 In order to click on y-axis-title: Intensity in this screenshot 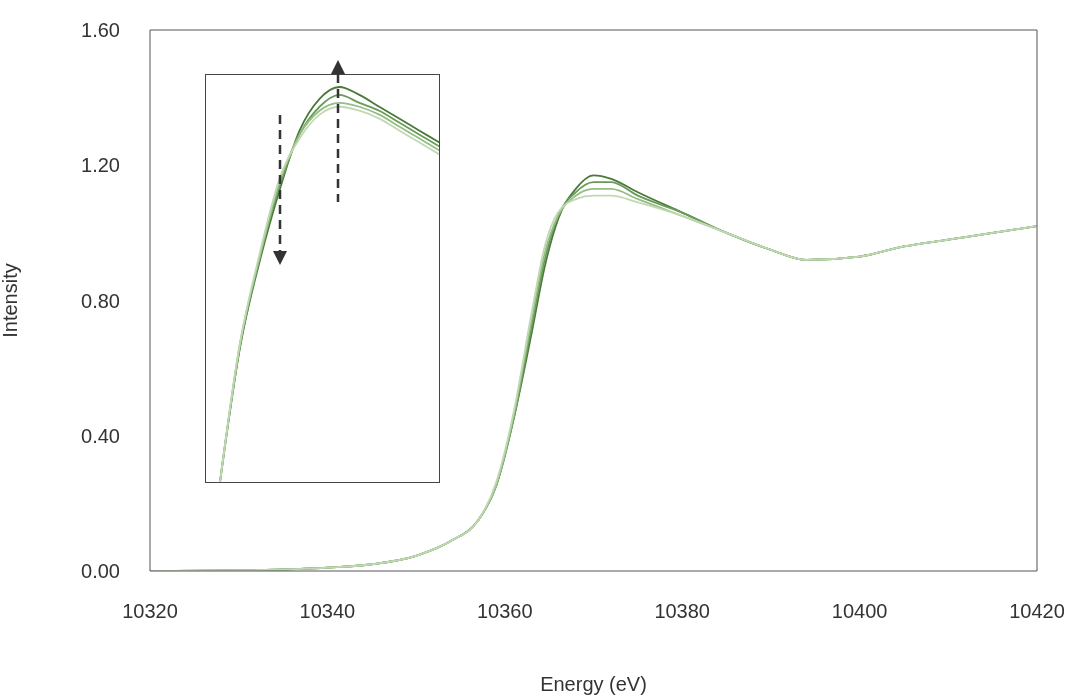, I will do `click(11, 300)`.